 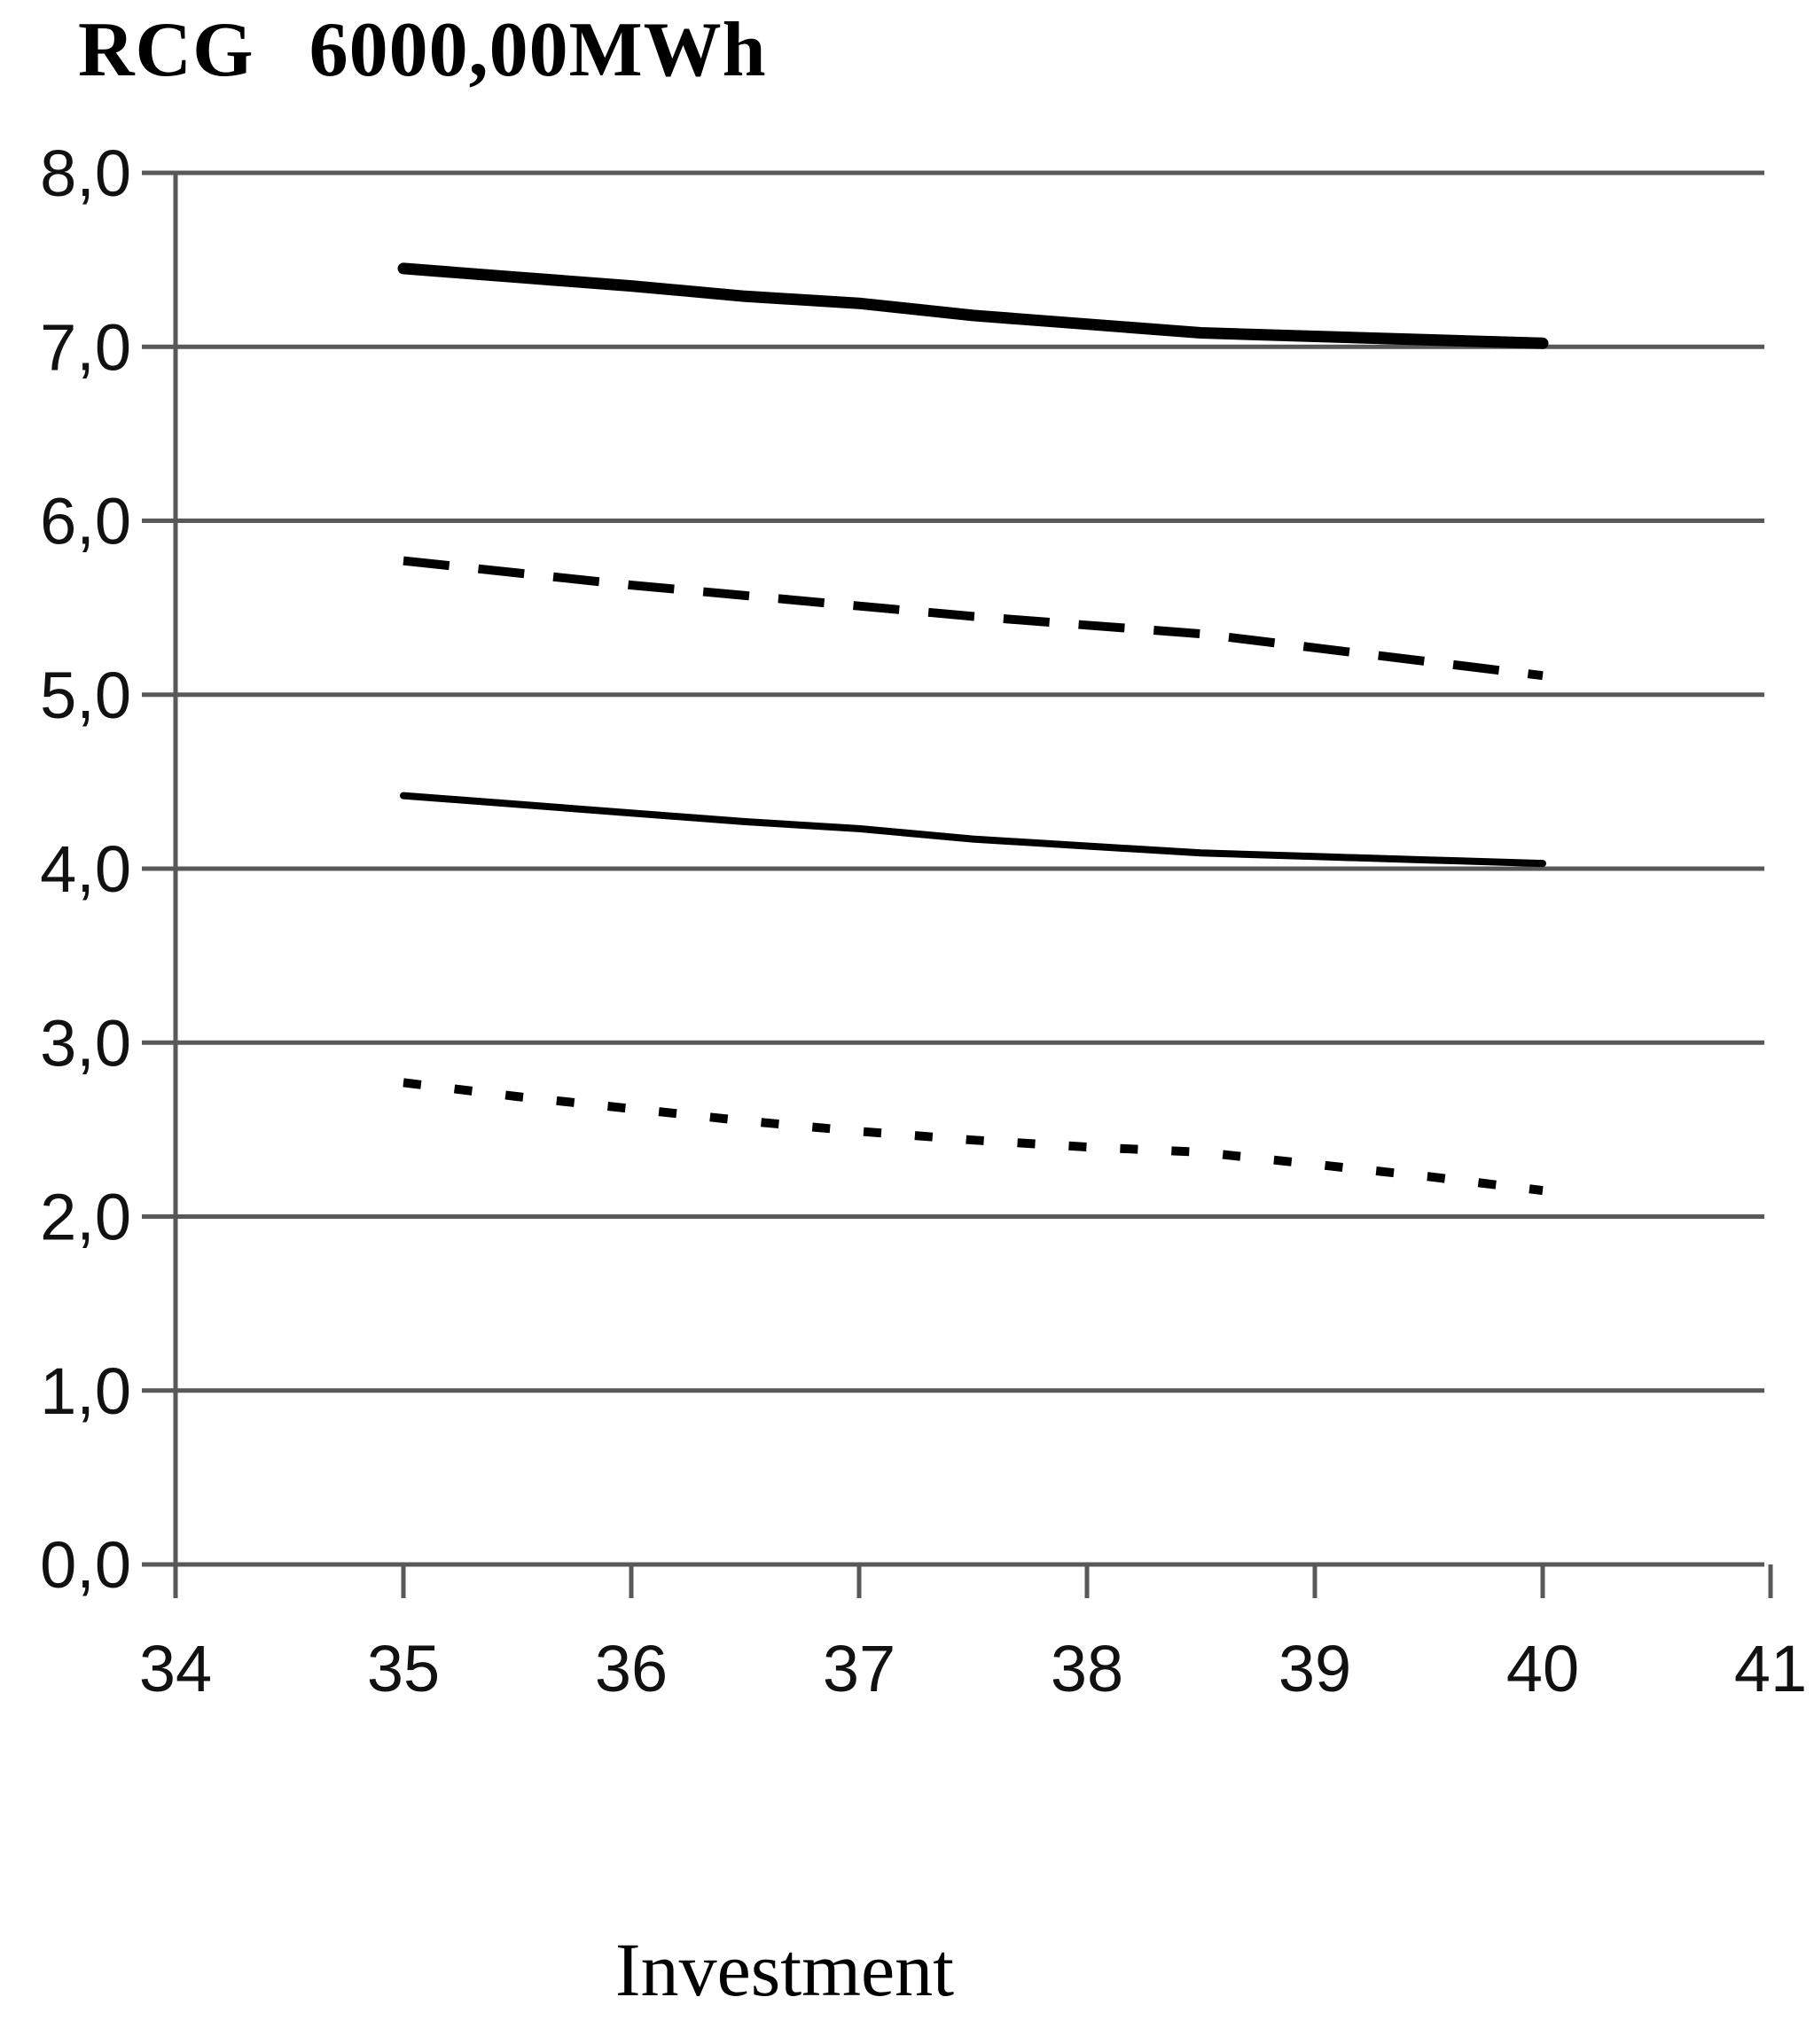 I want to click on chart-title: RCG 6000,00MWh, so click(x=422, y=50).